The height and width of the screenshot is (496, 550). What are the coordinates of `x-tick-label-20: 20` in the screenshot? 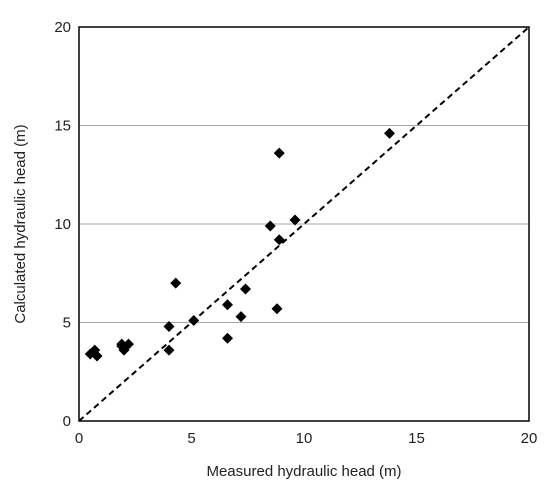 It's located at (529, 438).